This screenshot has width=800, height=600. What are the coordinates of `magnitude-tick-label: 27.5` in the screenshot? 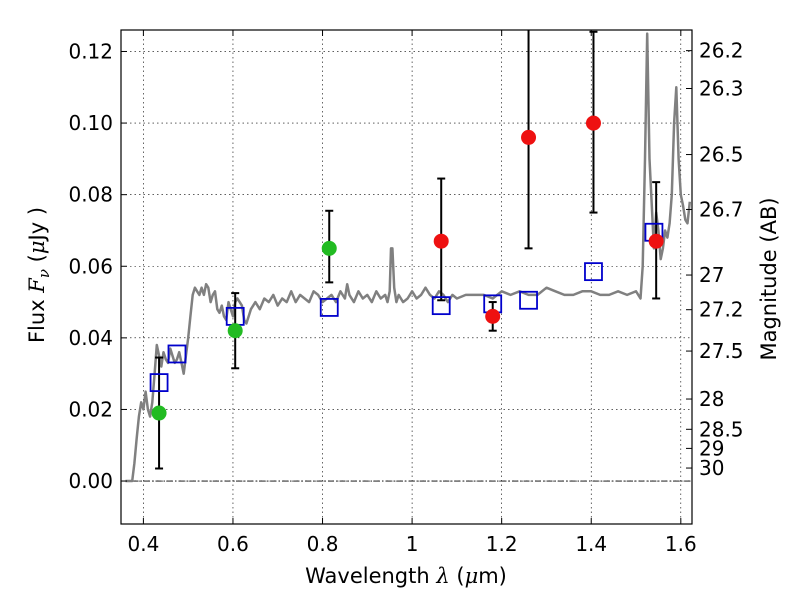 It's located at (721, 351).